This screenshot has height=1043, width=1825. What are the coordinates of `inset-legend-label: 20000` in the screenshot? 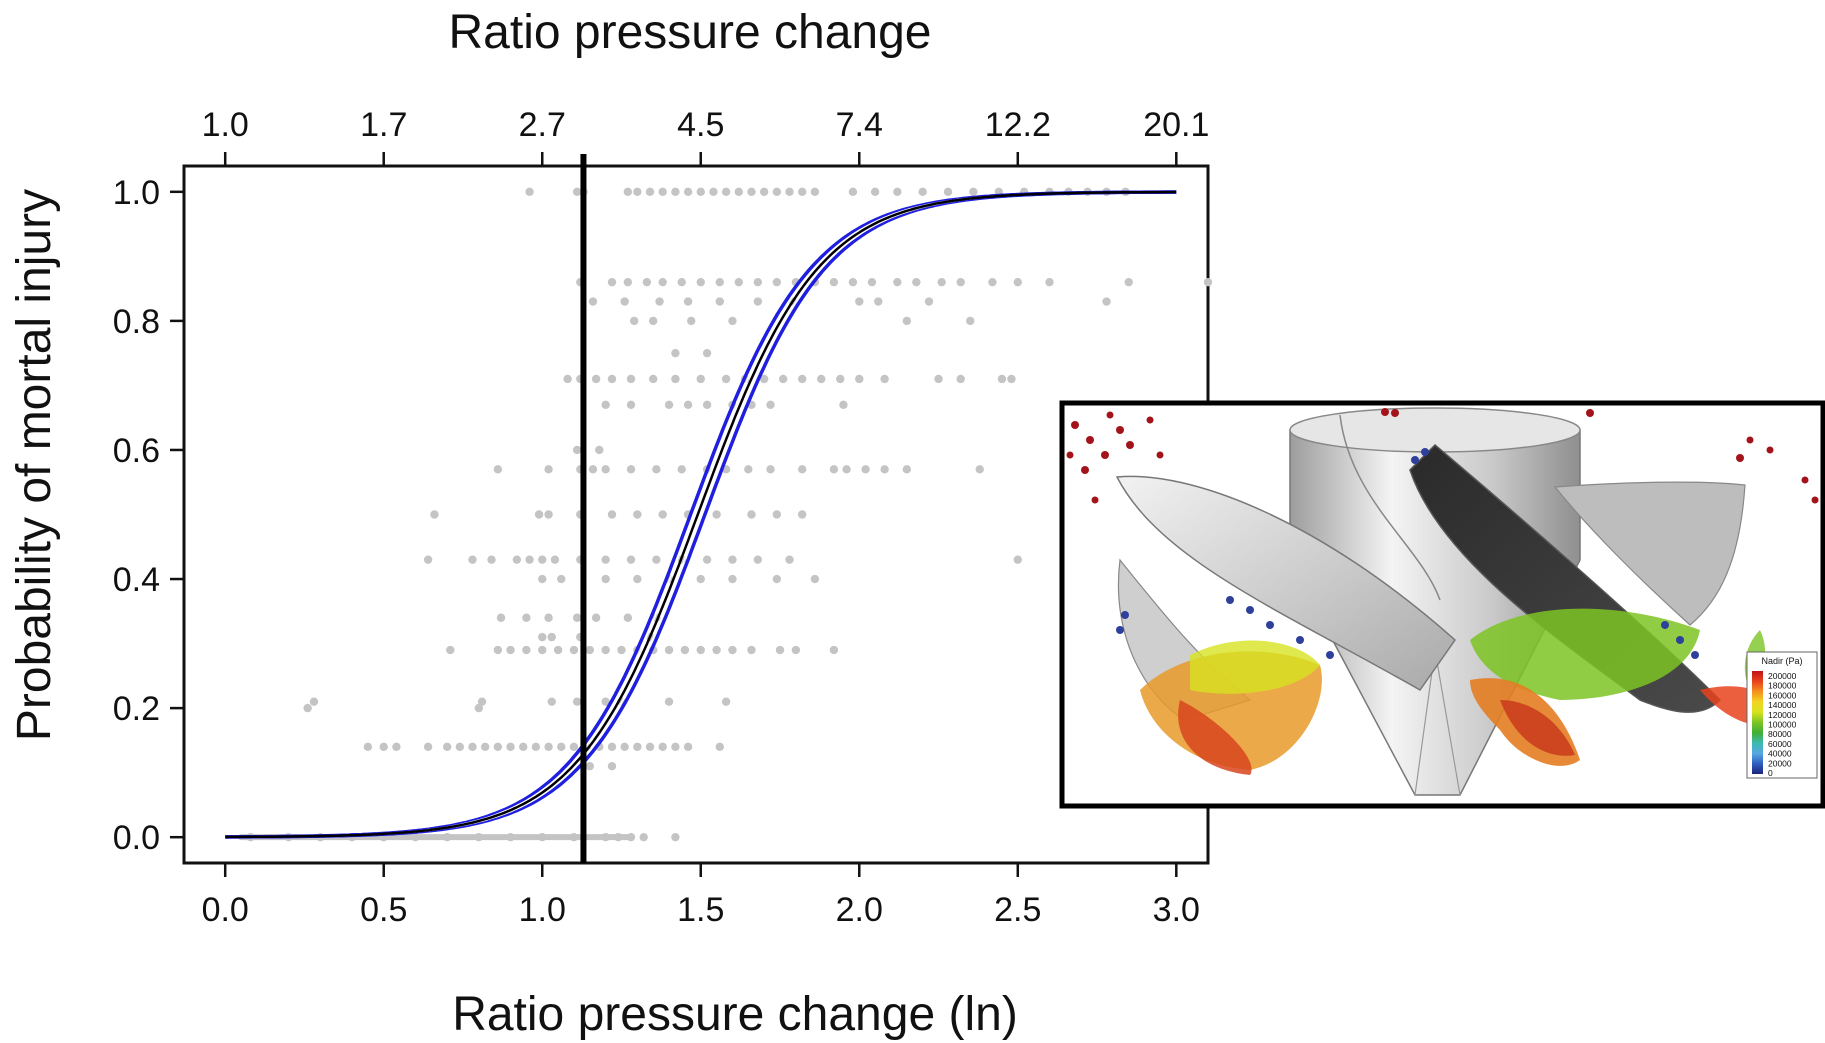 It's located at (1780, 763).